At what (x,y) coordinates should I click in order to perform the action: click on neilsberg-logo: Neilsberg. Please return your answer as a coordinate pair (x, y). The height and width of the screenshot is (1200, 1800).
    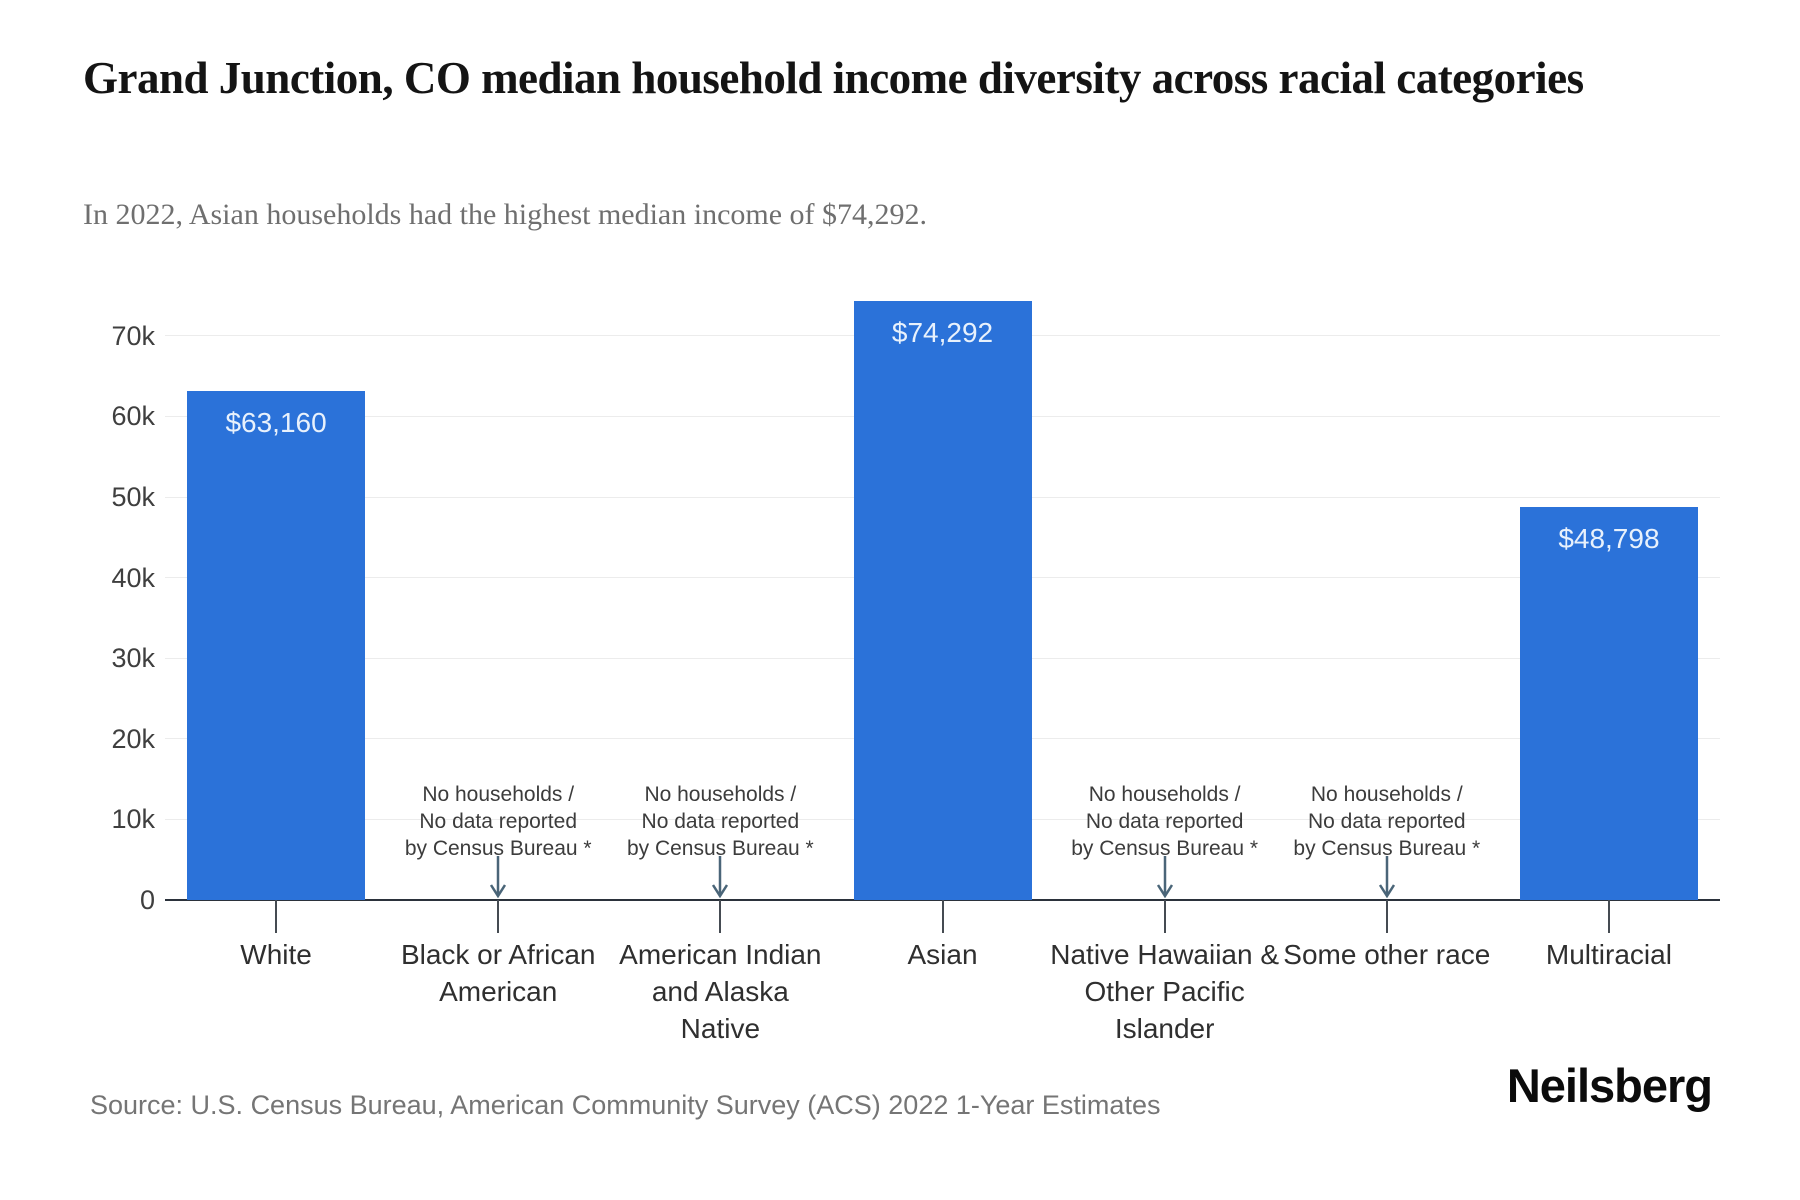
    Looking at the image, I should click on (1609, 1085).